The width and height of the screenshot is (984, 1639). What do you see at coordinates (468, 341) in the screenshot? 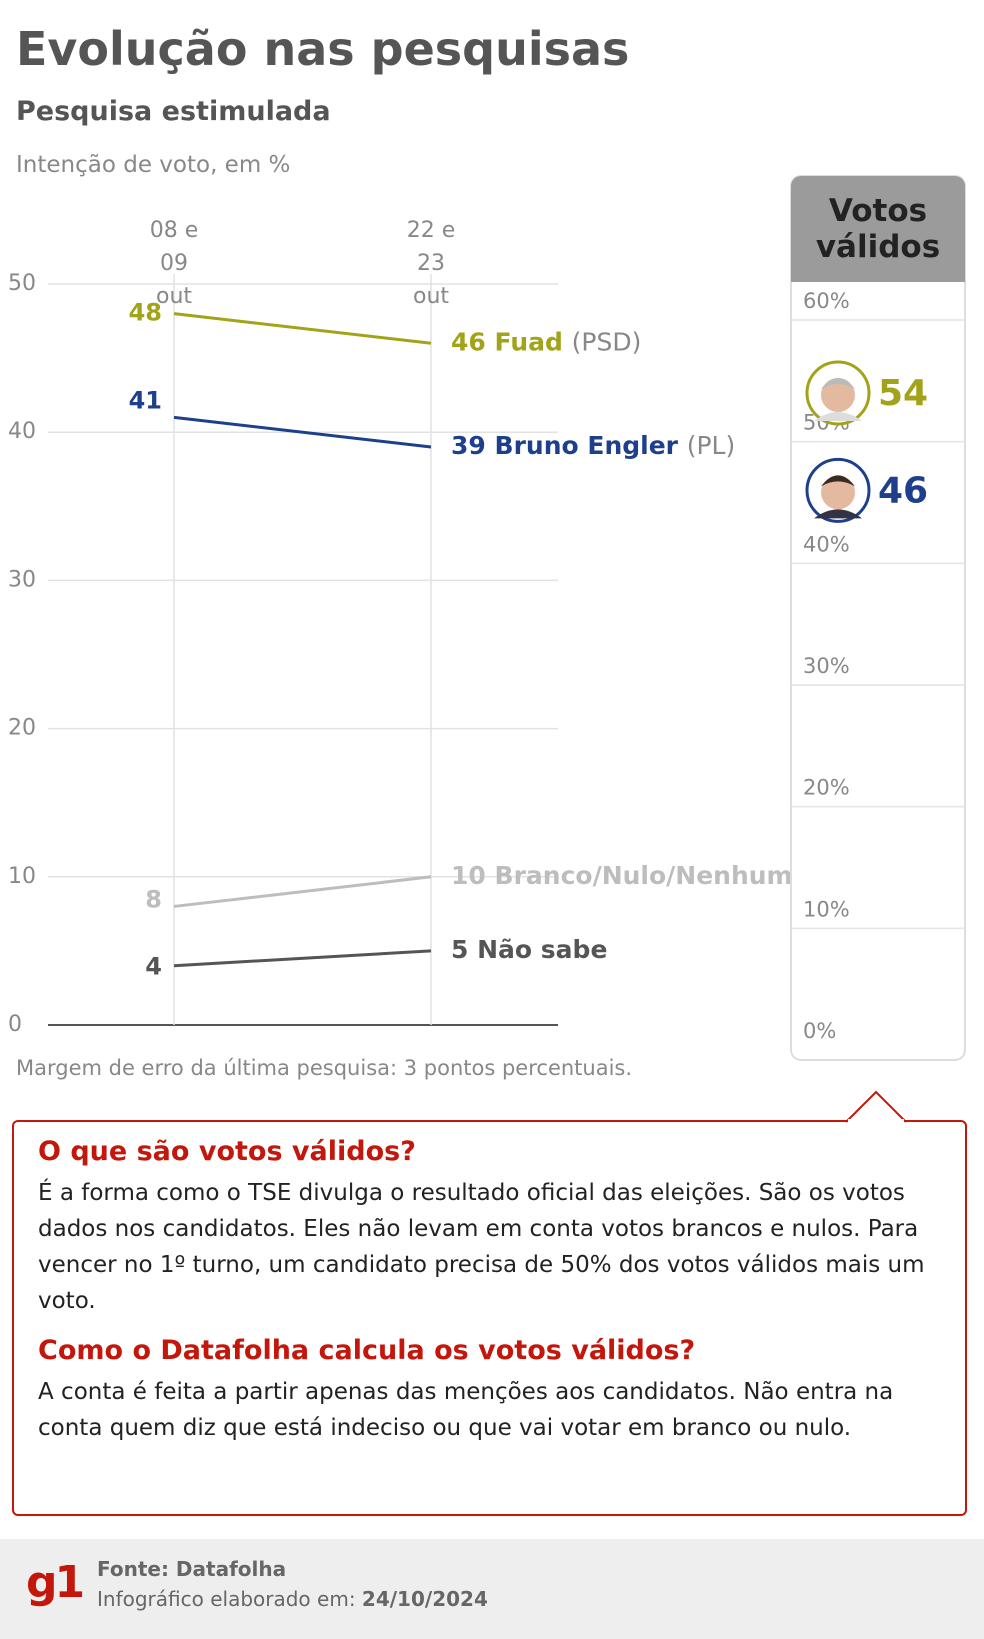
I see `end-value: 46` at bounding box center [468, 341].